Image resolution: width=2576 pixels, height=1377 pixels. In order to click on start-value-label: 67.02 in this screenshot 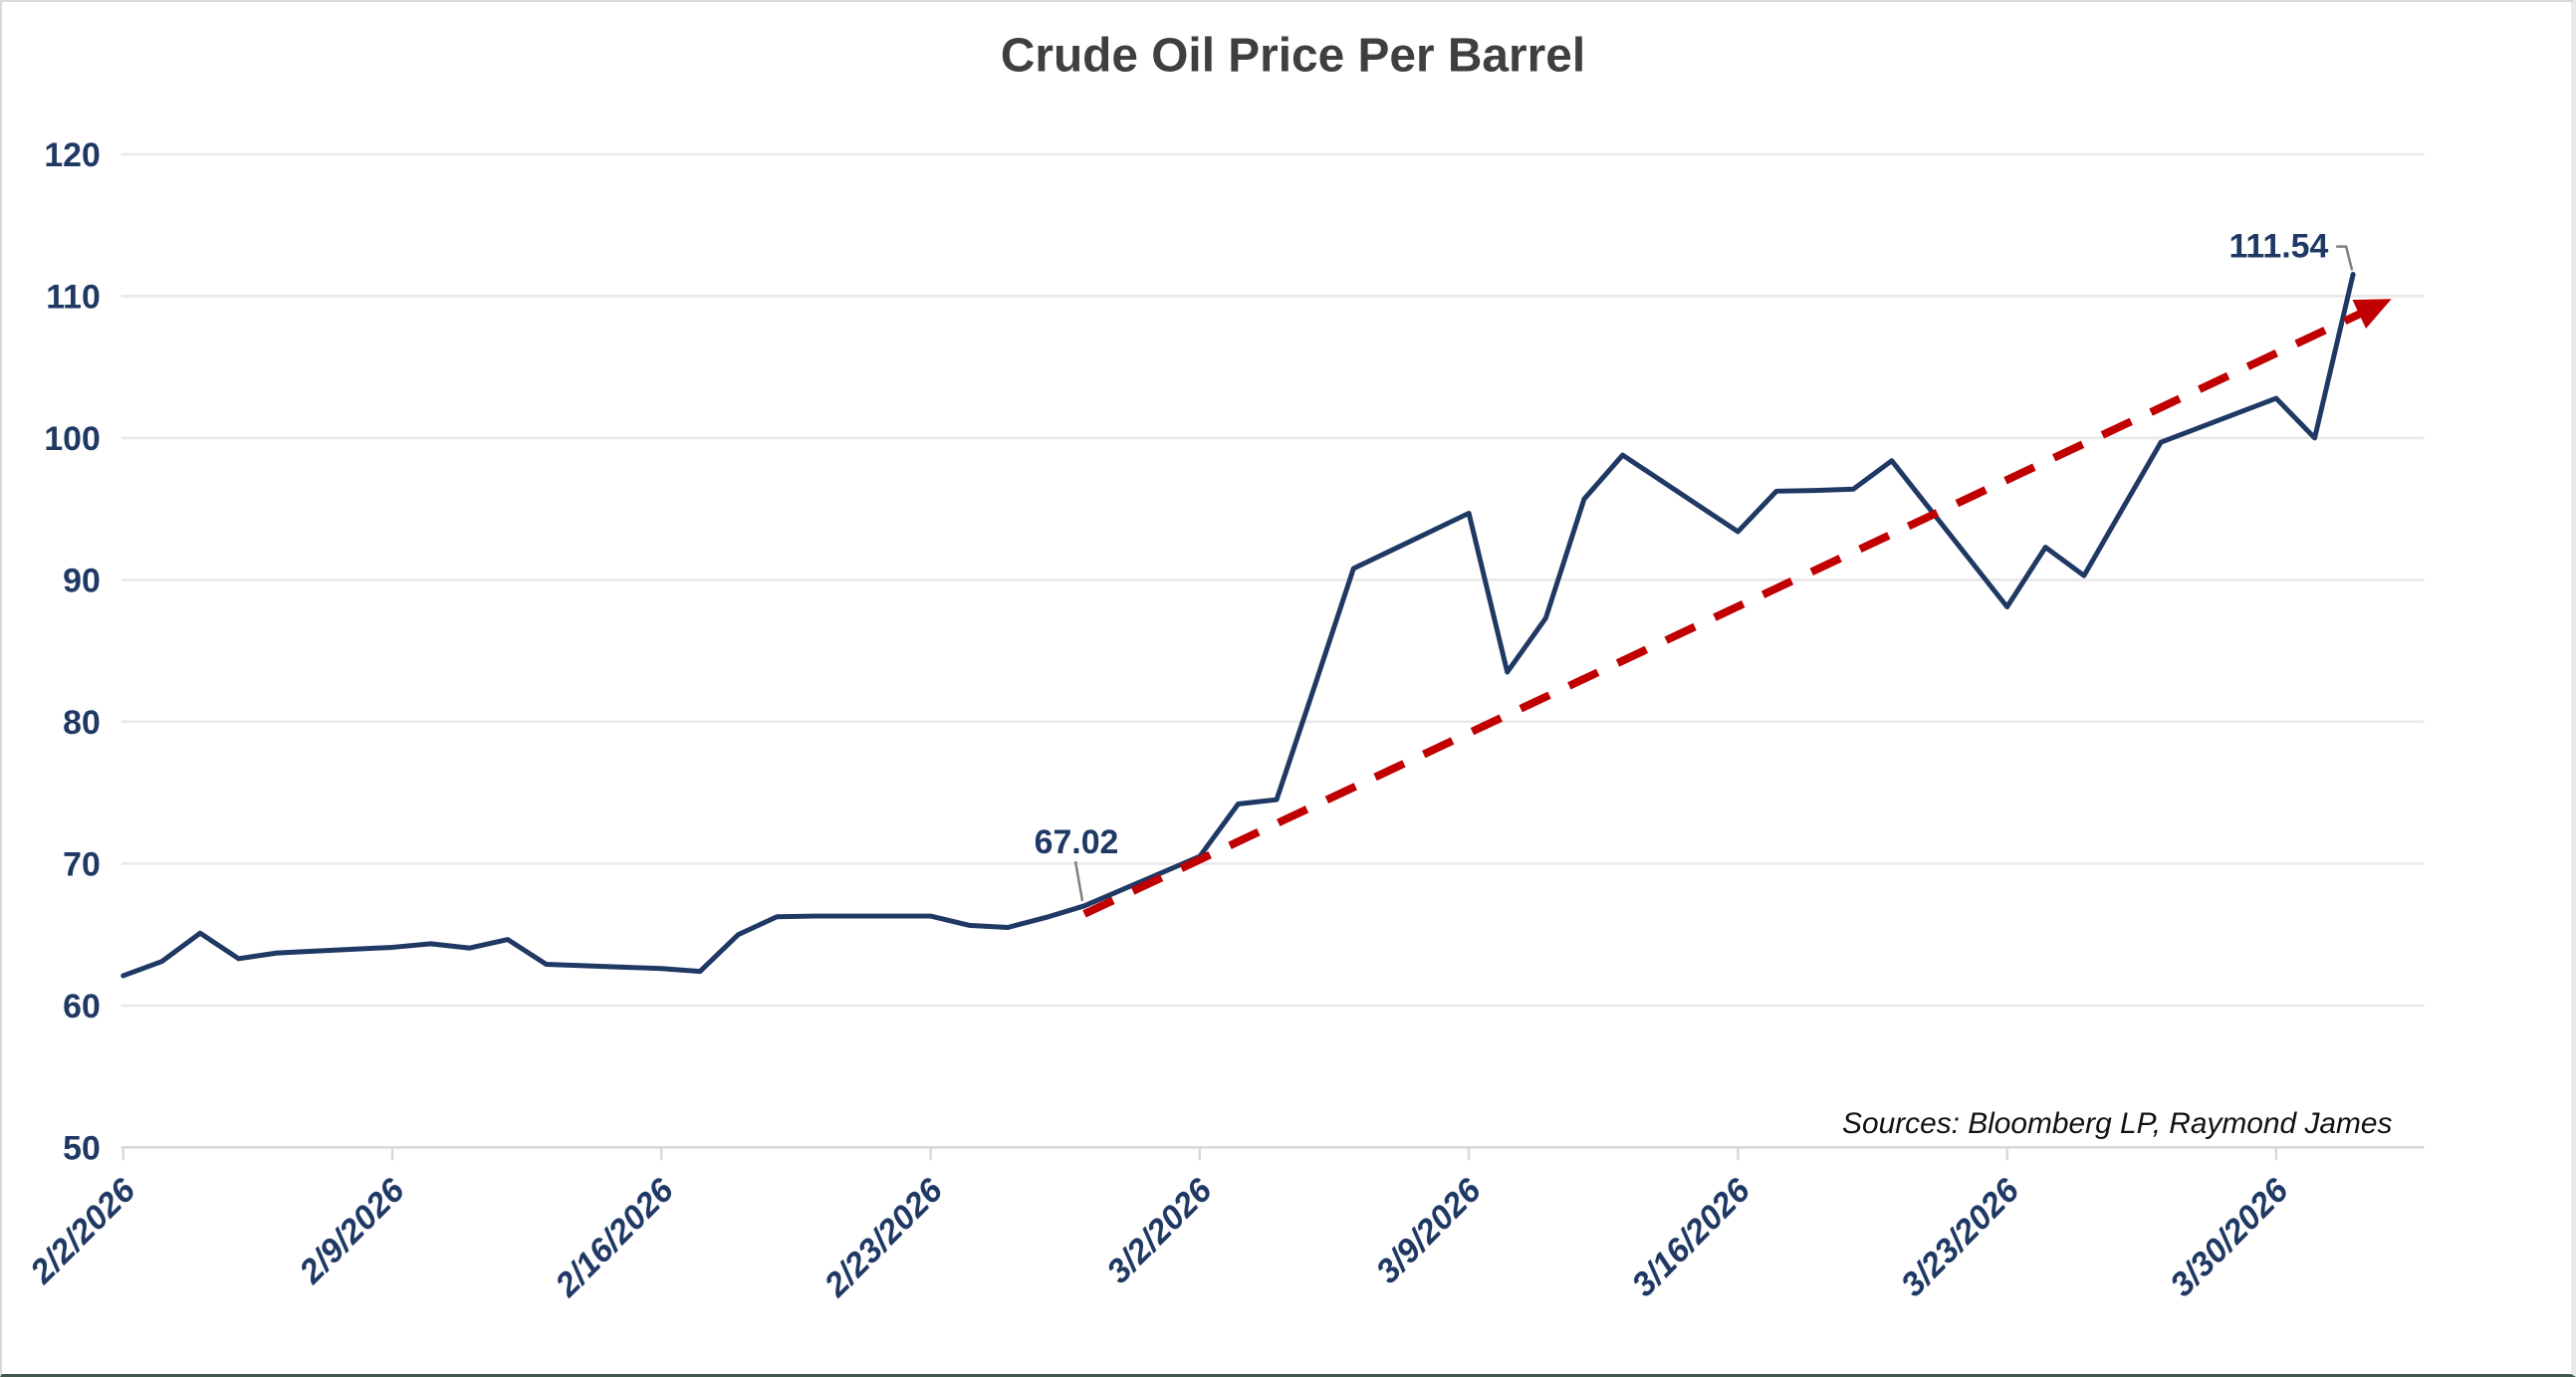, I will do `click(1077, 842)`.